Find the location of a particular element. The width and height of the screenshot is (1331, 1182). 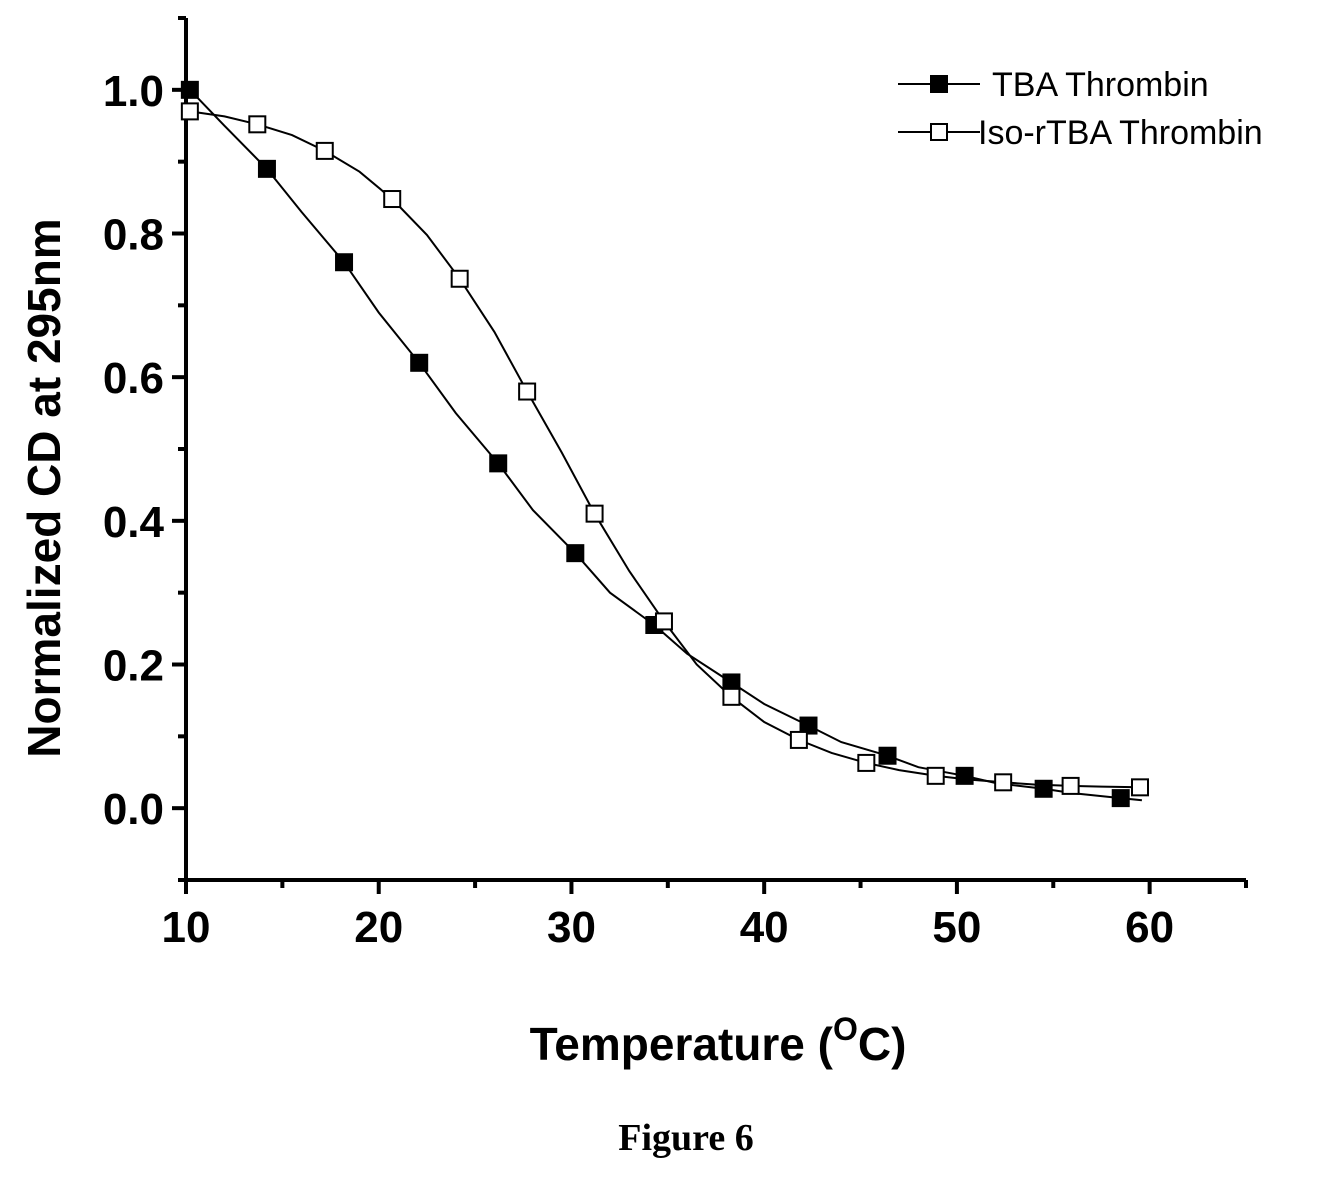

legend: TBA Thrombin Iso-rTBA Thrombin is located at coordinates (1080, 109).